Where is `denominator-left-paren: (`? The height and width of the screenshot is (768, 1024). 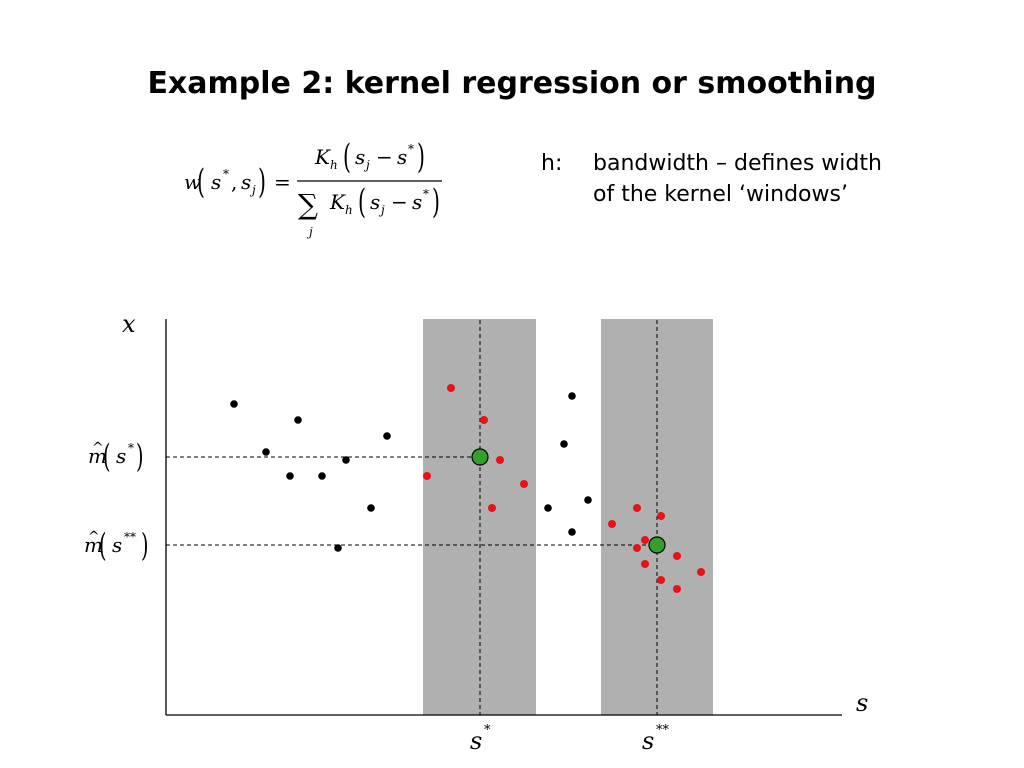
denominator-left-paren: ( is located at coordinates (362, 201).